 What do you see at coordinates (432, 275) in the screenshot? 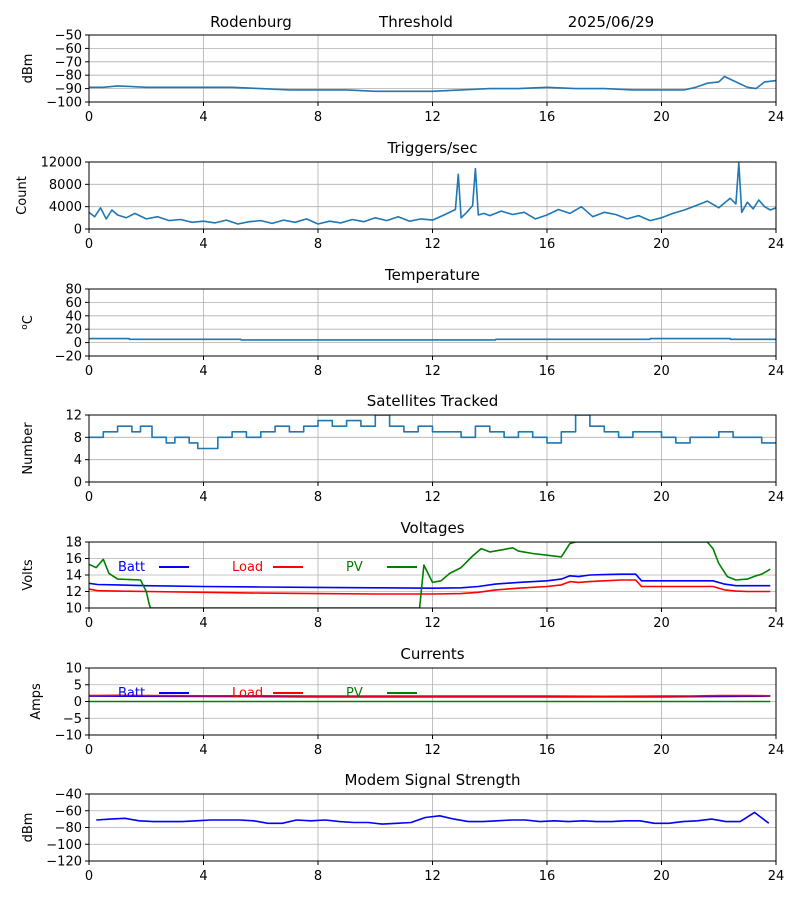
I see `chart-title: Temperature` at bounding box center [432, 275].